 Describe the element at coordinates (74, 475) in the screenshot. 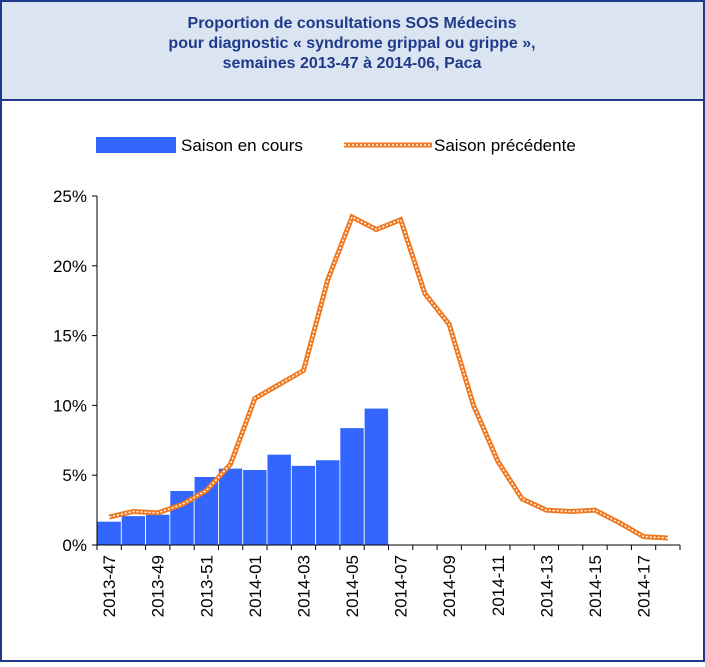

I see `y-tick-label: 5%` at that location.